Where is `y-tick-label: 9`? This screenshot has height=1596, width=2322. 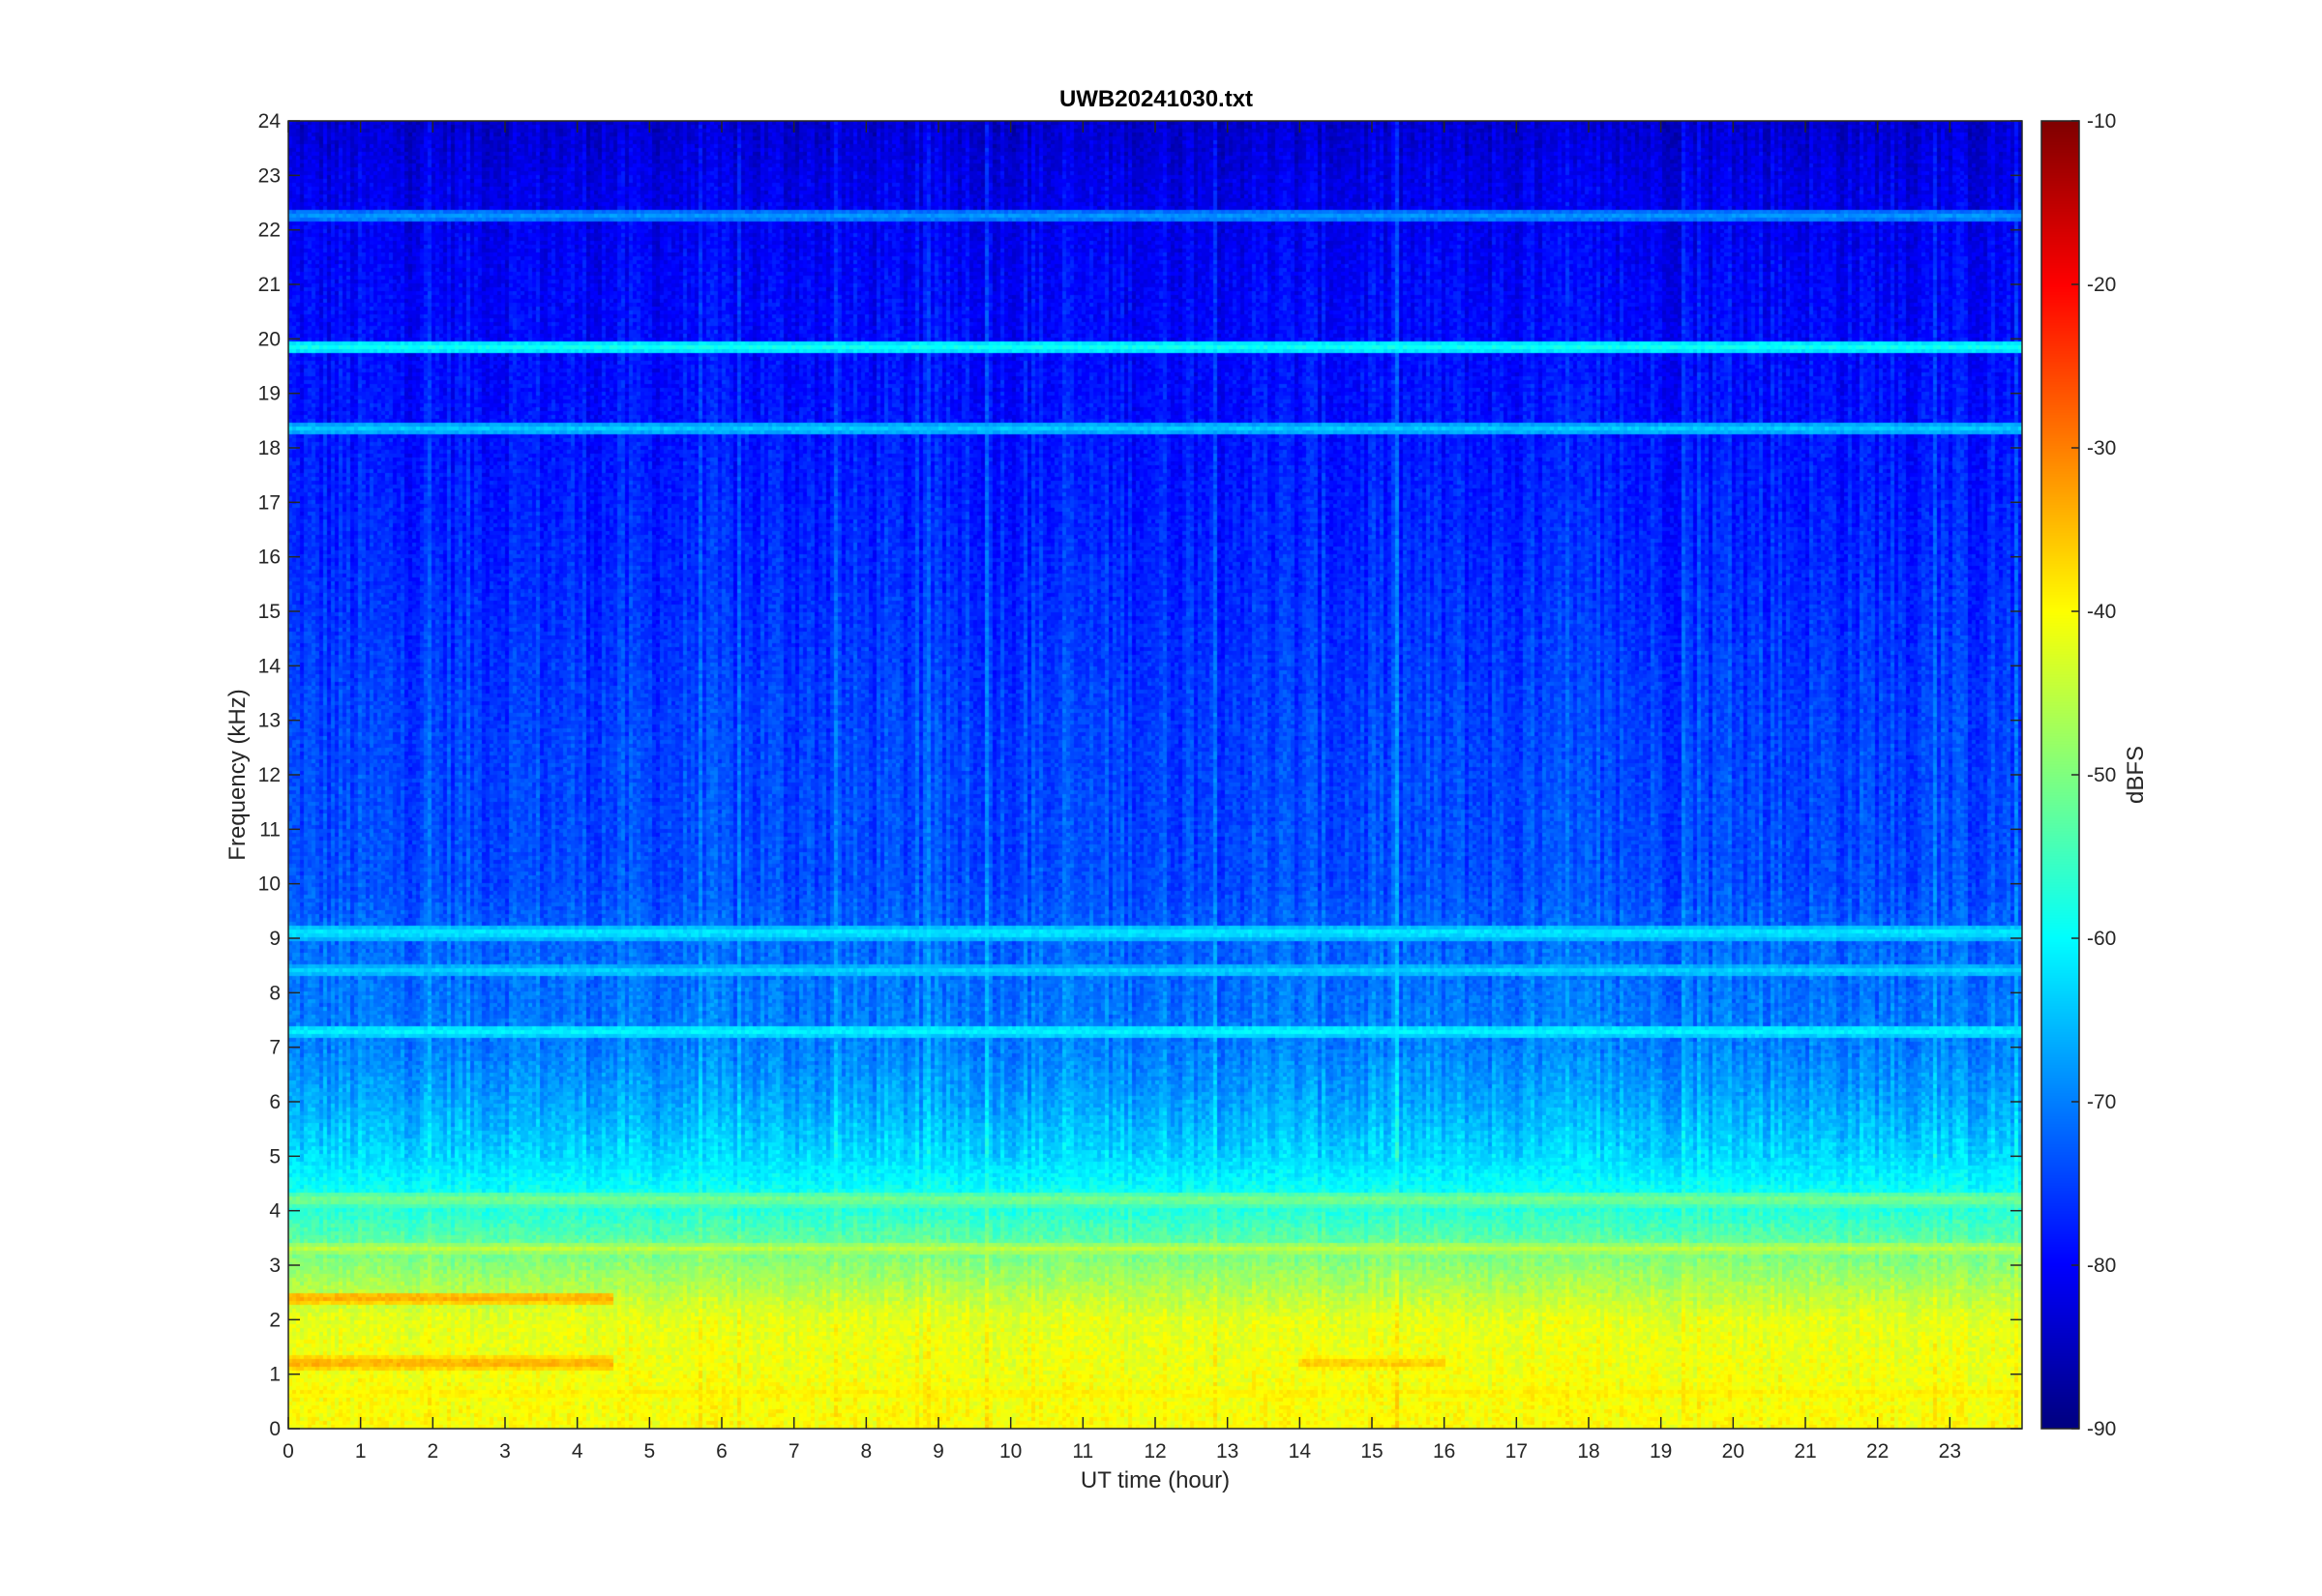 y-tick-label: 9 is located at coordinates (275, 939).